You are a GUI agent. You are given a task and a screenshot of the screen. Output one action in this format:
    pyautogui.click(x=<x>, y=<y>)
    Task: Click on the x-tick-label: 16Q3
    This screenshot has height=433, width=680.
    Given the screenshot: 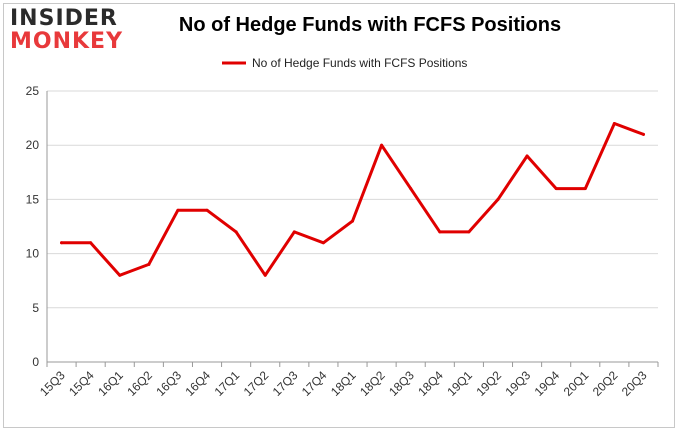 What is the action you would take?
    pyautogui.click(x=168, y=383)
    